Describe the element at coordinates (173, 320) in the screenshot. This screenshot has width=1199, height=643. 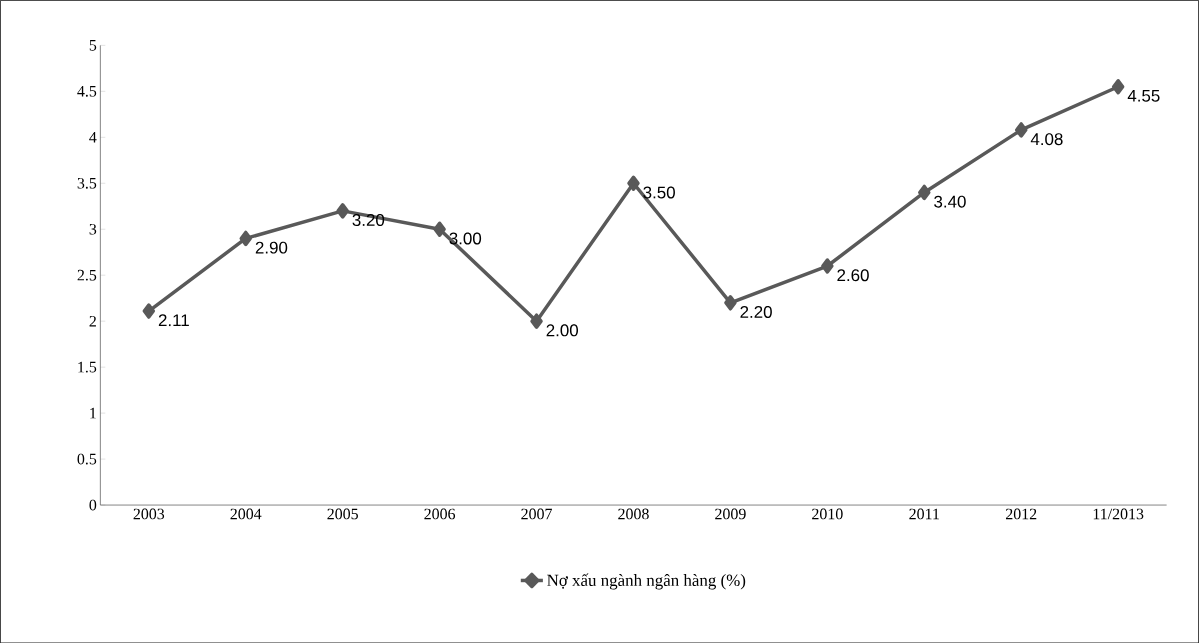
I see `data-label: 2.11` at that location.